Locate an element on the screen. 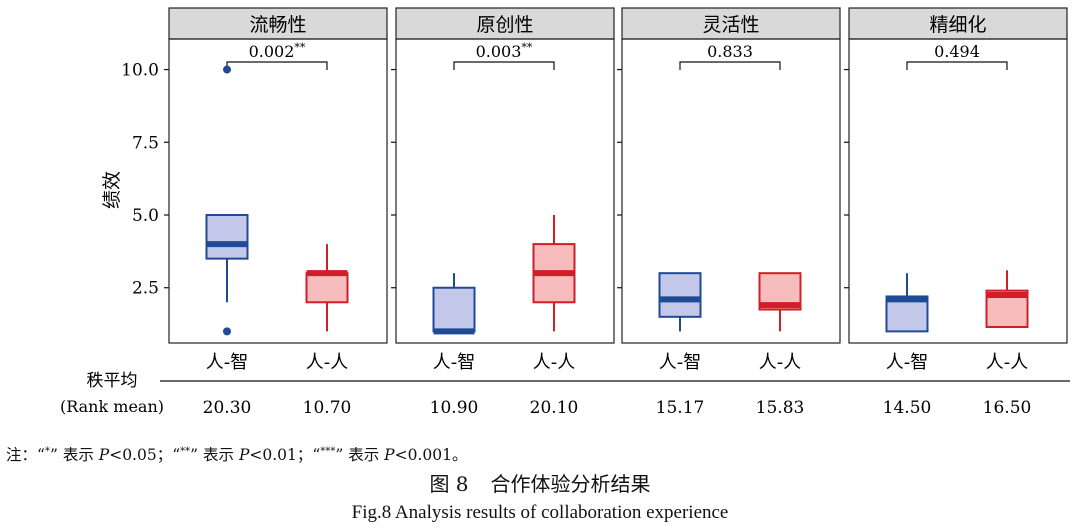  panel-title: 原创性 is located at coordinates (504, 25).